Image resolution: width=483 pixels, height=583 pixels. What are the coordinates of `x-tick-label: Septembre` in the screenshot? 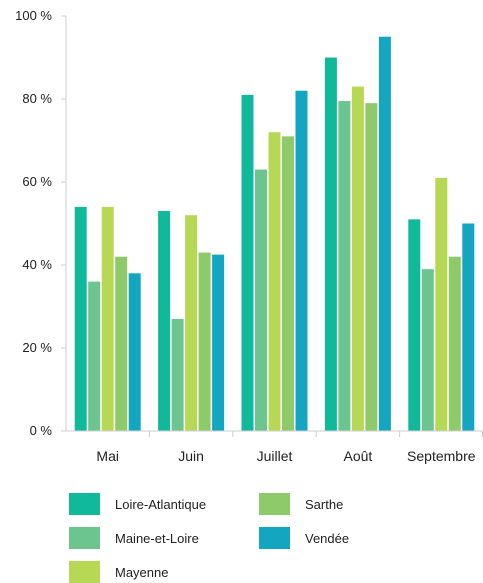 It's located at (441, 456).